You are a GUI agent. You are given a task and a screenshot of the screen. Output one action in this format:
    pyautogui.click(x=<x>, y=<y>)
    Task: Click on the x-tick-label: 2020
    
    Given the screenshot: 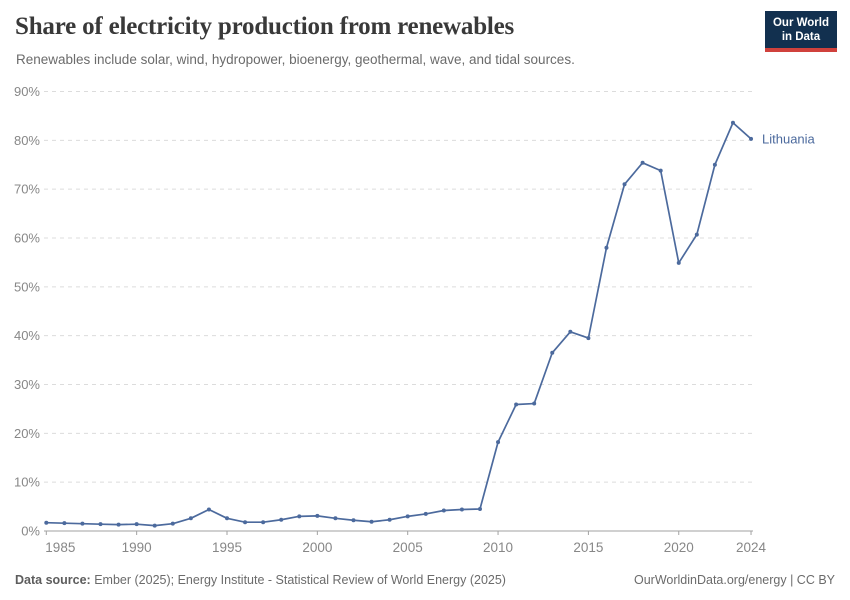 What is the action you would take?
    pyautogui.click(x=679, y=547)
    